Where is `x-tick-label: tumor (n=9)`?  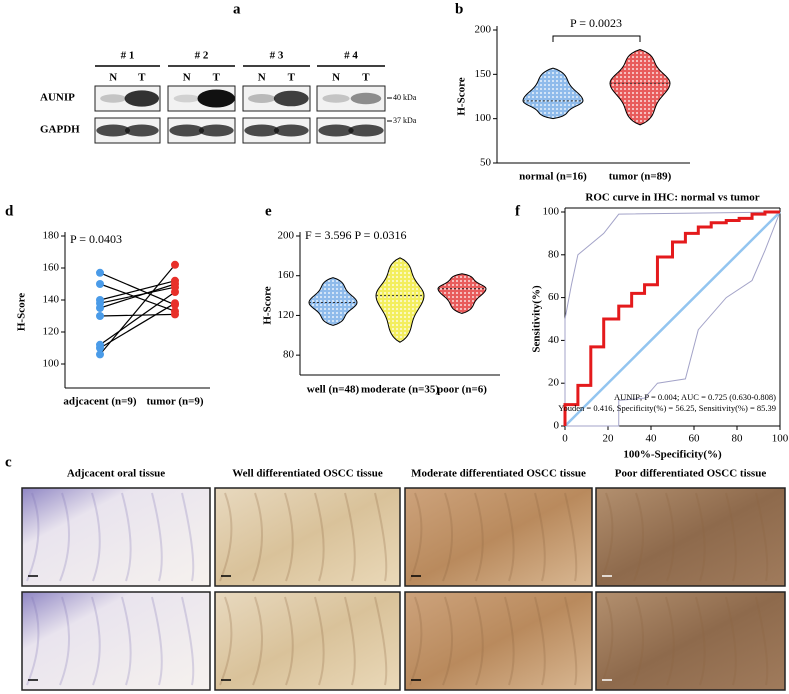 x-tick-label: tumor (n=9) is located at coordinates (174, 402).